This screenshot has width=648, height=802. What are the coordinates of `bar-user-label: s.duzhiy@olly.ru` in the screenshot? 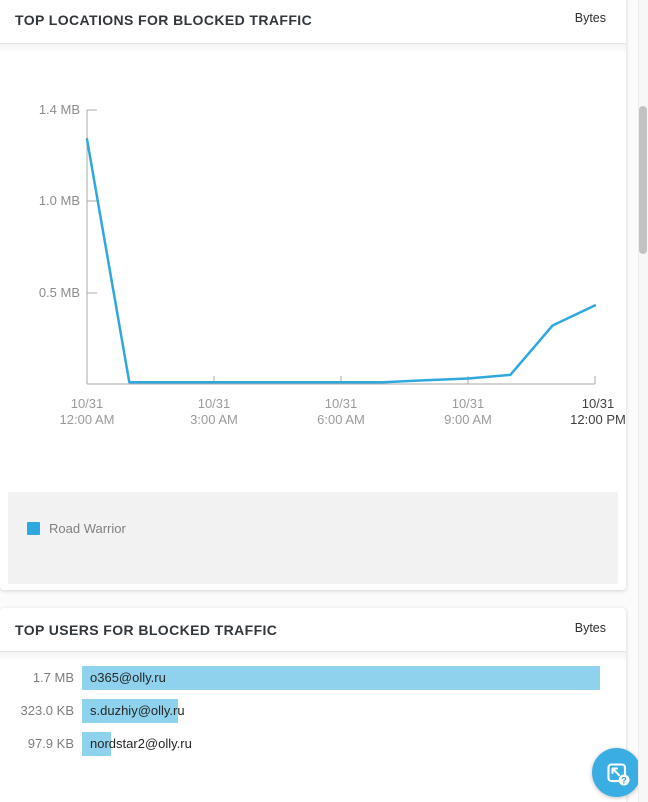 It's located at (137, 710).